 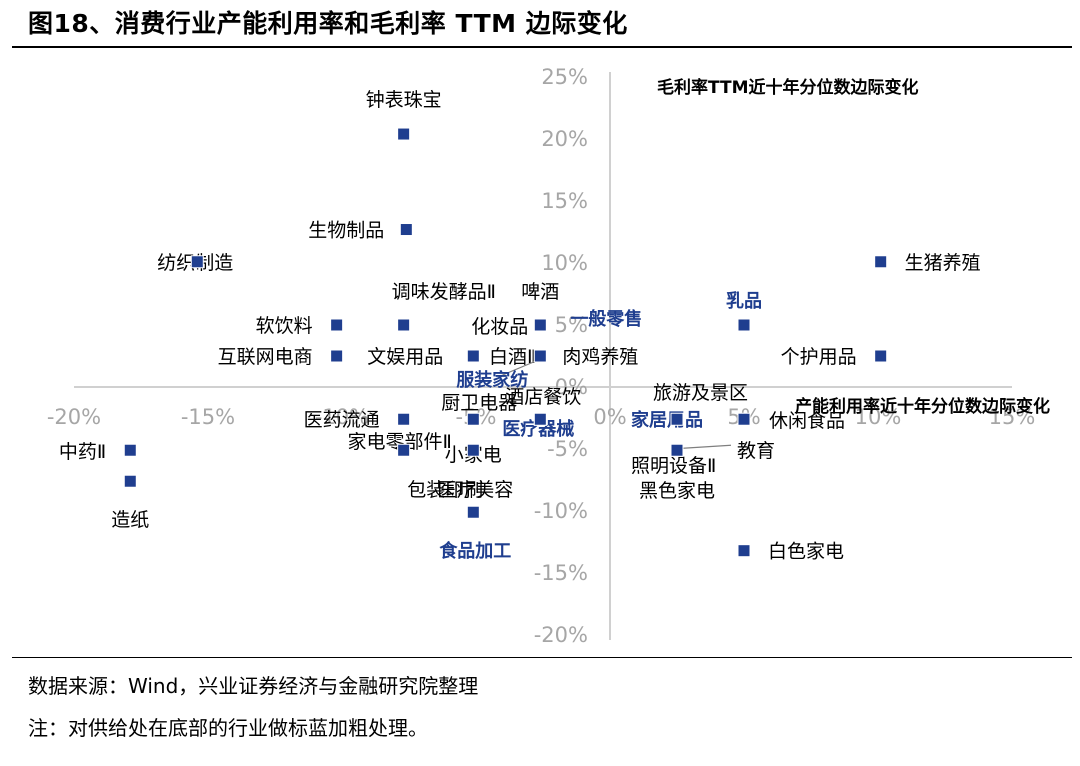 What do you see at coordinates (756, 451) in the screenshot?
I see `point-label: 教育` at bounding box center [756, 451].